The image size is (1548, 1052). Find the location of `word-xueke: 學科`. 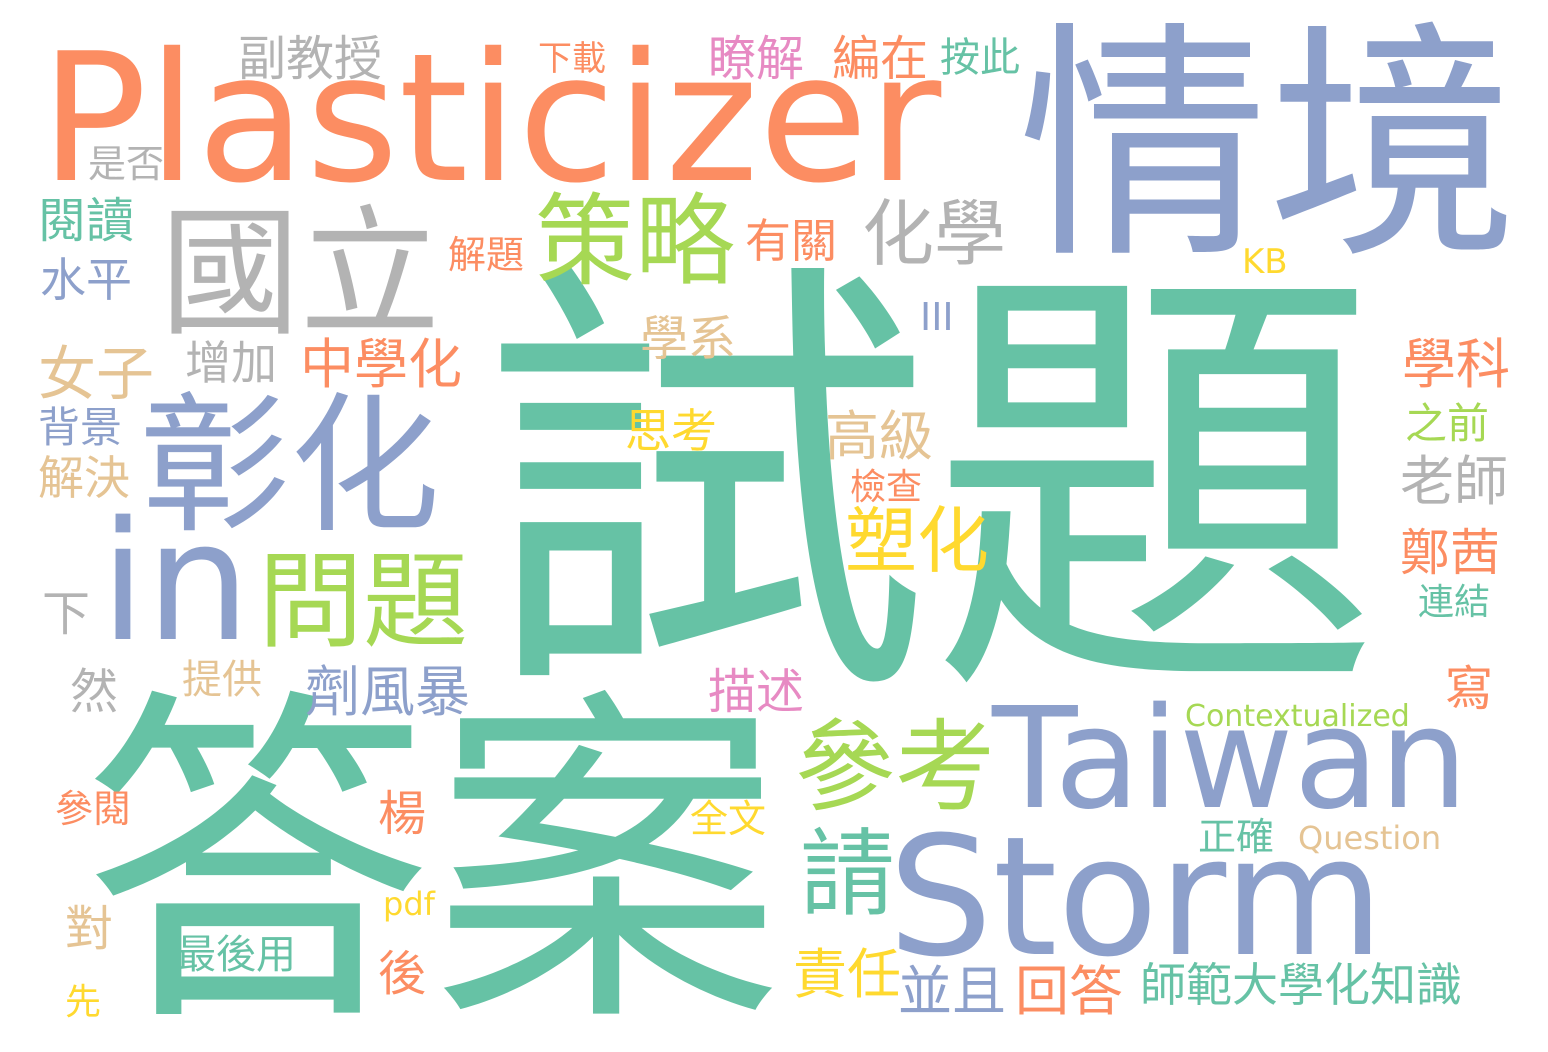

word-xueke: 學科 is located at coordinates (1456, 364).